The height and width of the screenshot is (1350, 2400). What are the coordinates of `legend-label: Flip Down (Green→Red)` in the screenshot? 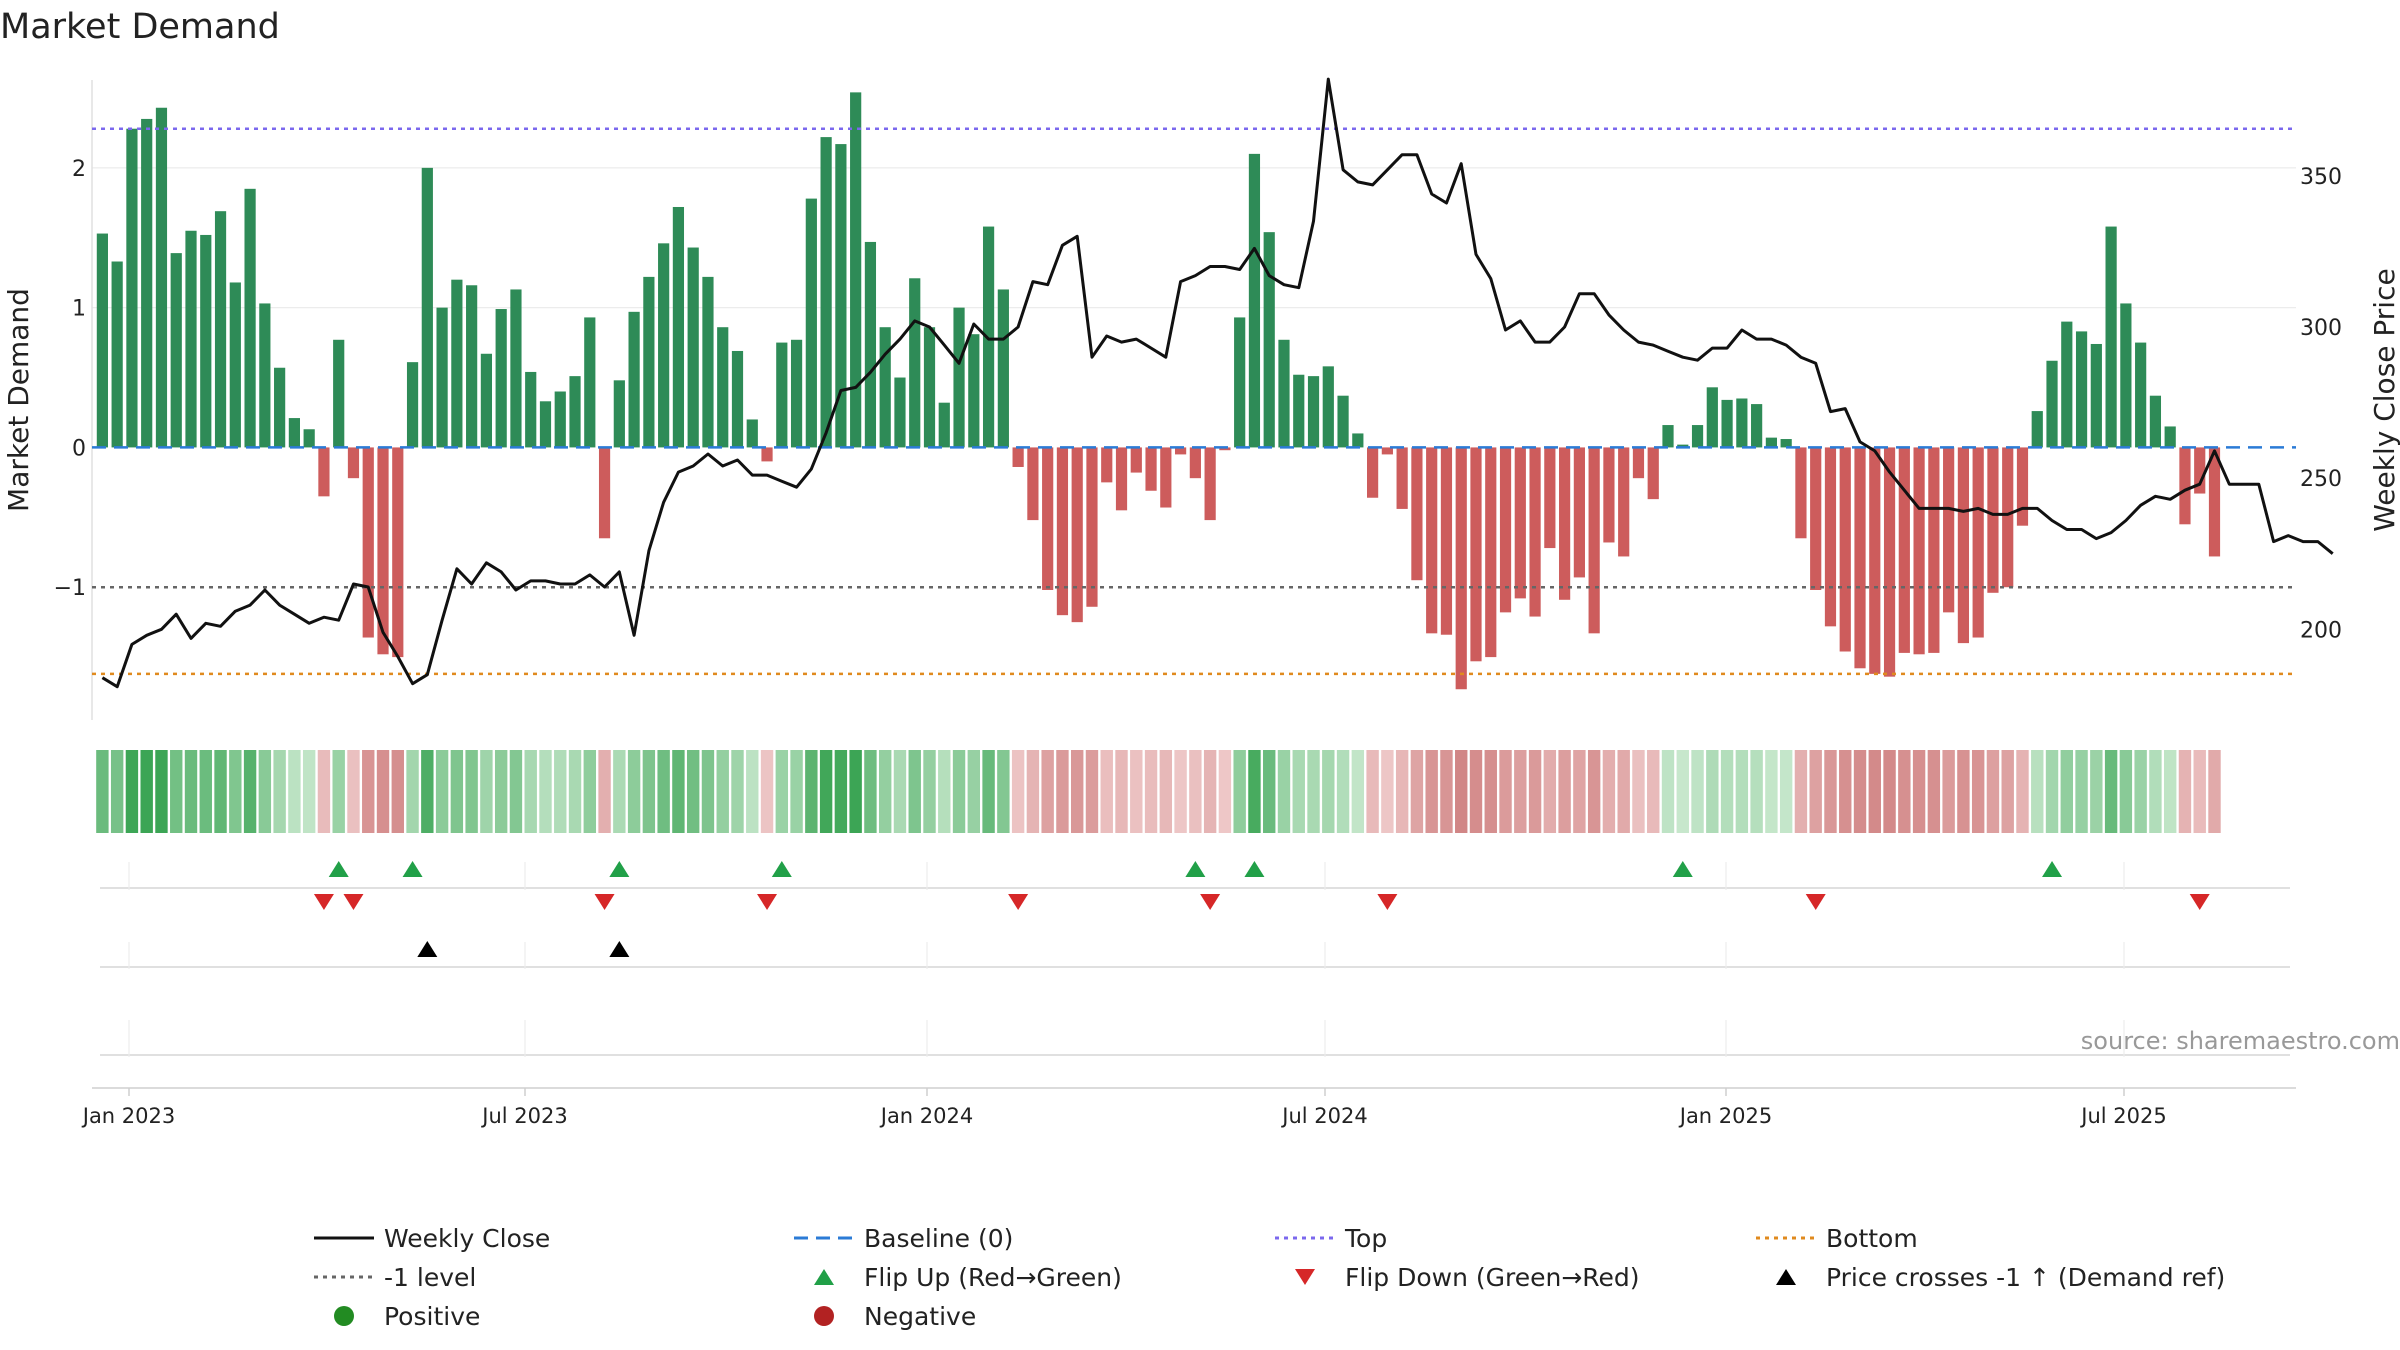 It's located at (1492, 1277).